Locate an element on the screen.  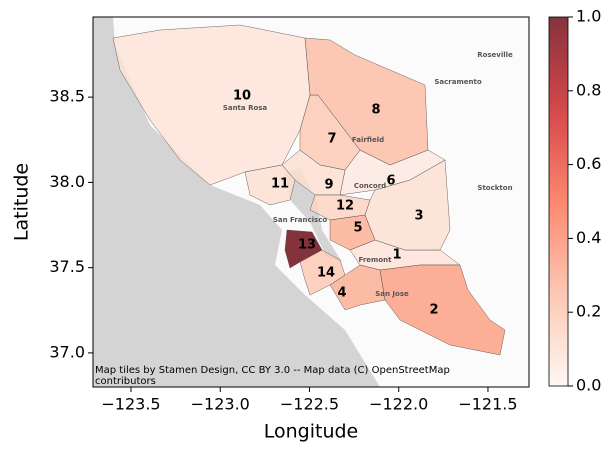
region-label: 14 is located at coordinates (326, 273).